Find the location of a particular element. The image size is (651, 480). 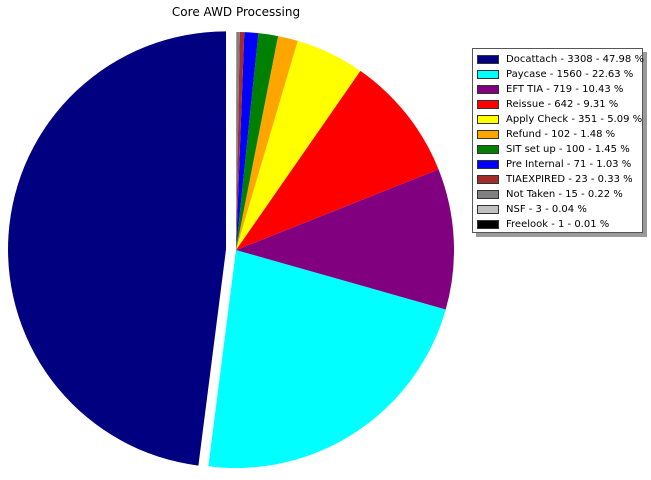

legend-item: Docattach - 3308 - 47.98 % is located at coordinates (560, 59).